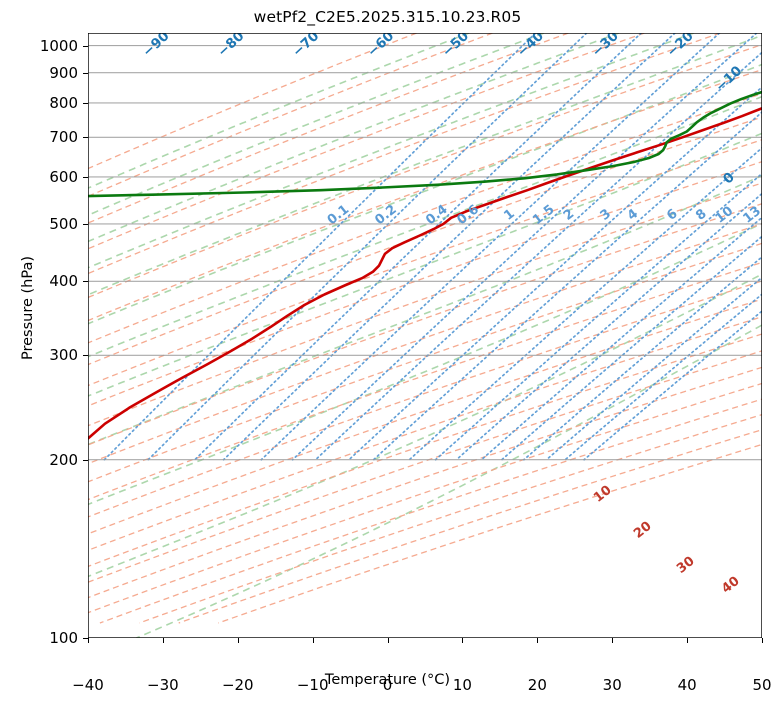  What do you see at coordinates (63, 137) in the screenshot?
I see `y-tick-label: 700` at bounding box center [63, 137].